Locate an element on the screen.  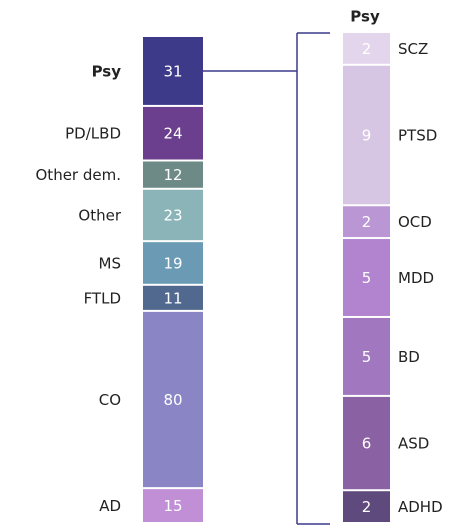
category-label: Psy is located at coordinates (107, 71).